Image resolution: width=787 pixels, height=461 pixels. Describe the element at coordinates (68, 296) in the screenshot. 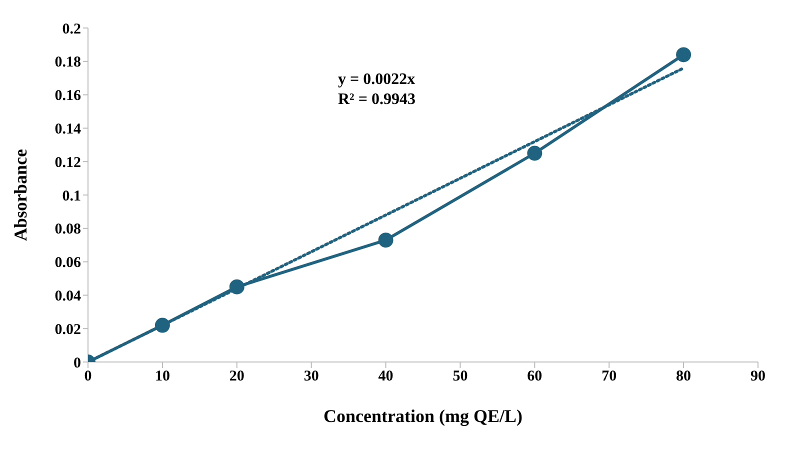

I see `y-tick-label: 0.04` at that location.